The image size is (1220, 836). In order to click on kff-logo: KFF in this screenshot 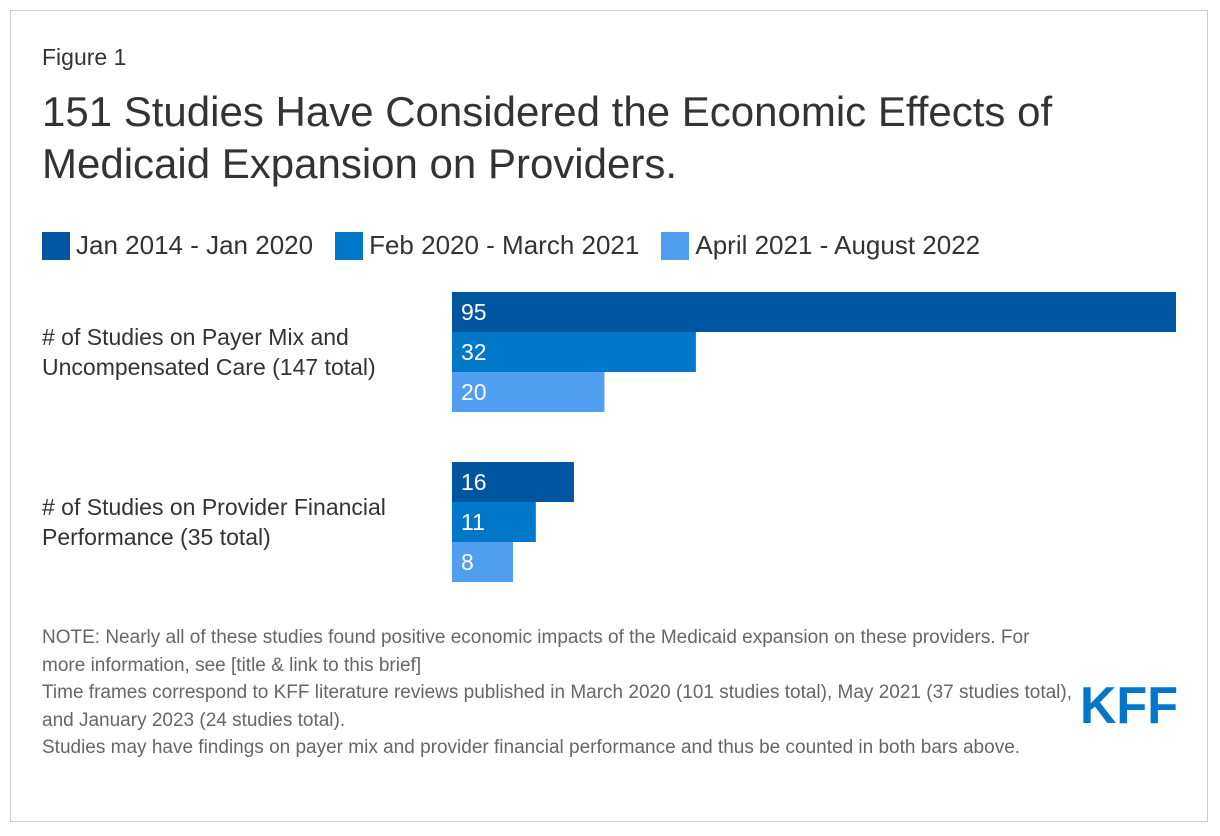, I will do `click(1129, 704)`.